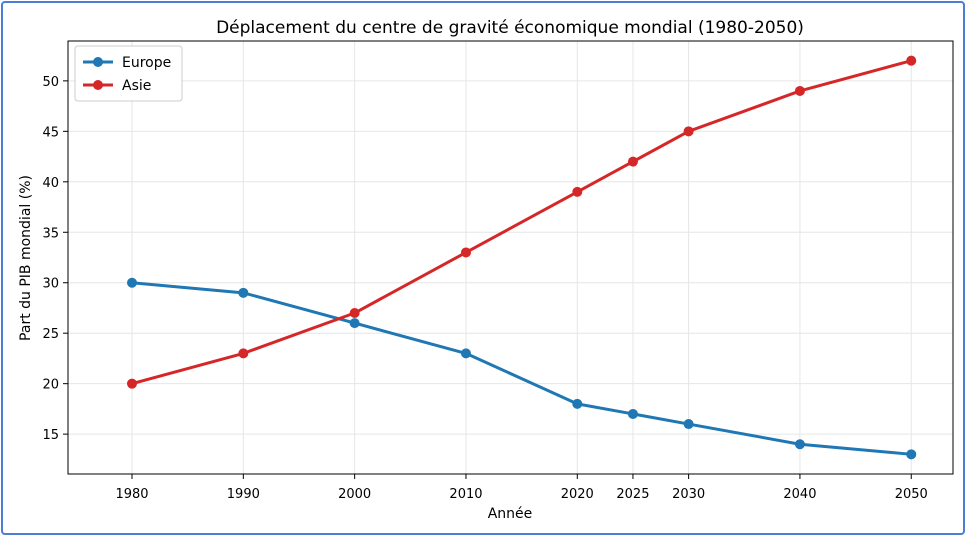 This screenshot has height=540, width=970. I want to click on legend-item-asie: Asie, so click(117, 86).